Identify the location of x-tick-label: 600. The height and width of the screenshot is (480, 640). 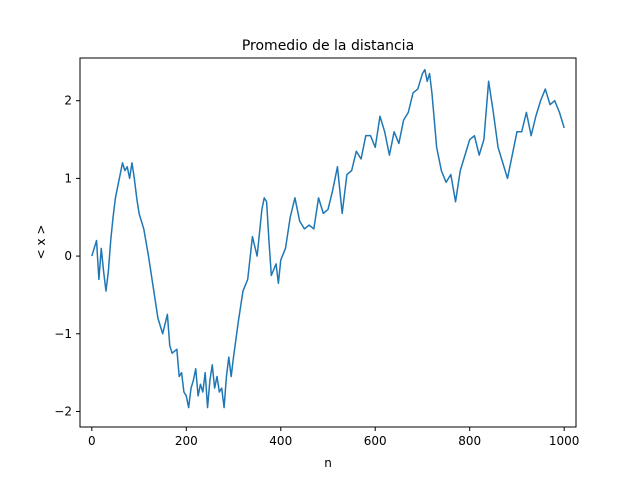
(375, 441).